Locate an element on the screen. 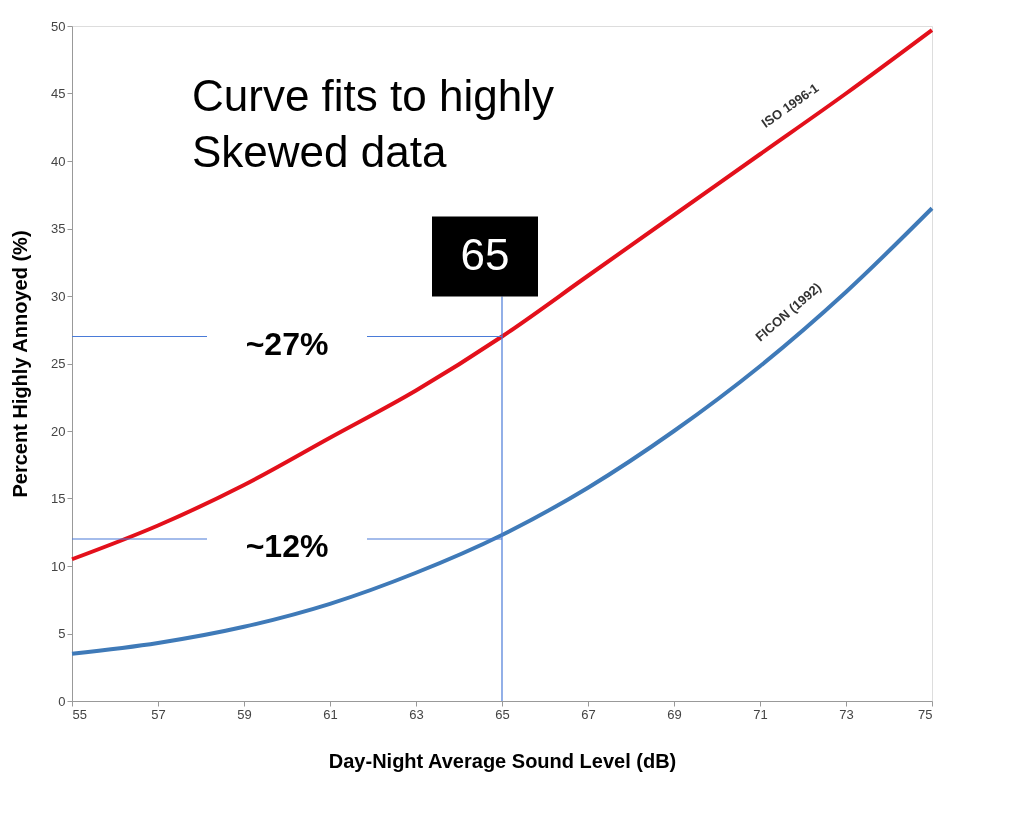 The width and height of the screenshot is (1035, 821). y-tick-label: 45 is located at coordinates (58, 93).